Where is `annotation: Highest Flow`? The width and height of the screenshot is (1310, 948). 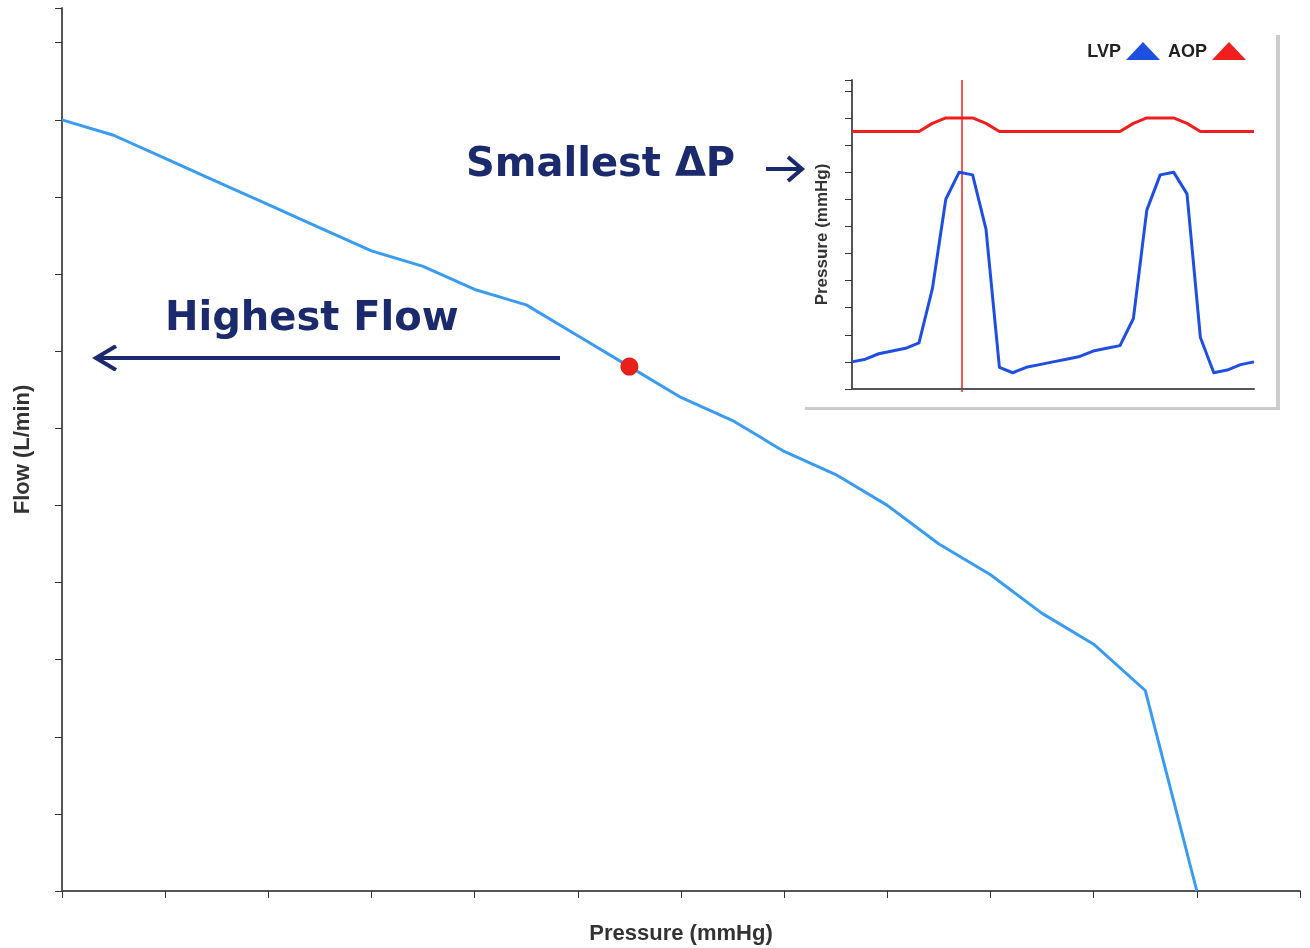 annotation: Highest Flow is located at coordinates (312, 316).